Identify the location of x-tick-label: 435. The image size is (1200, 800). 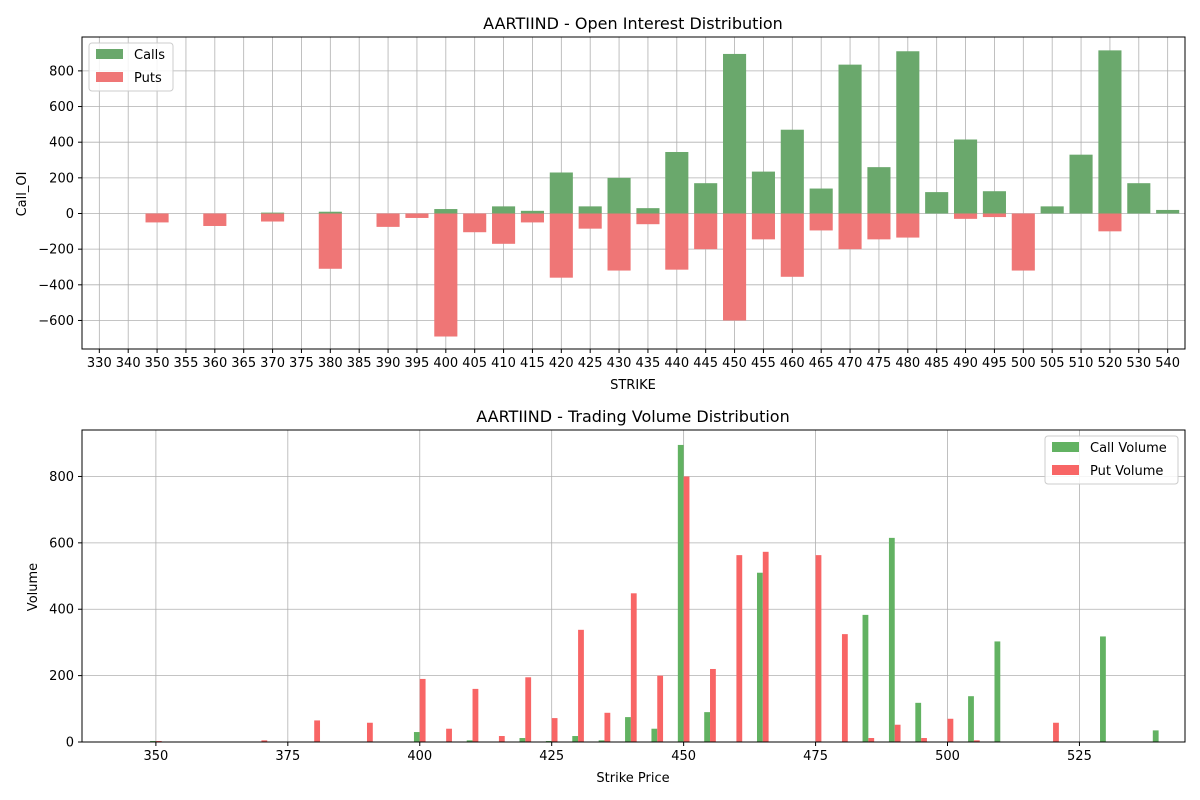
(648, 363).